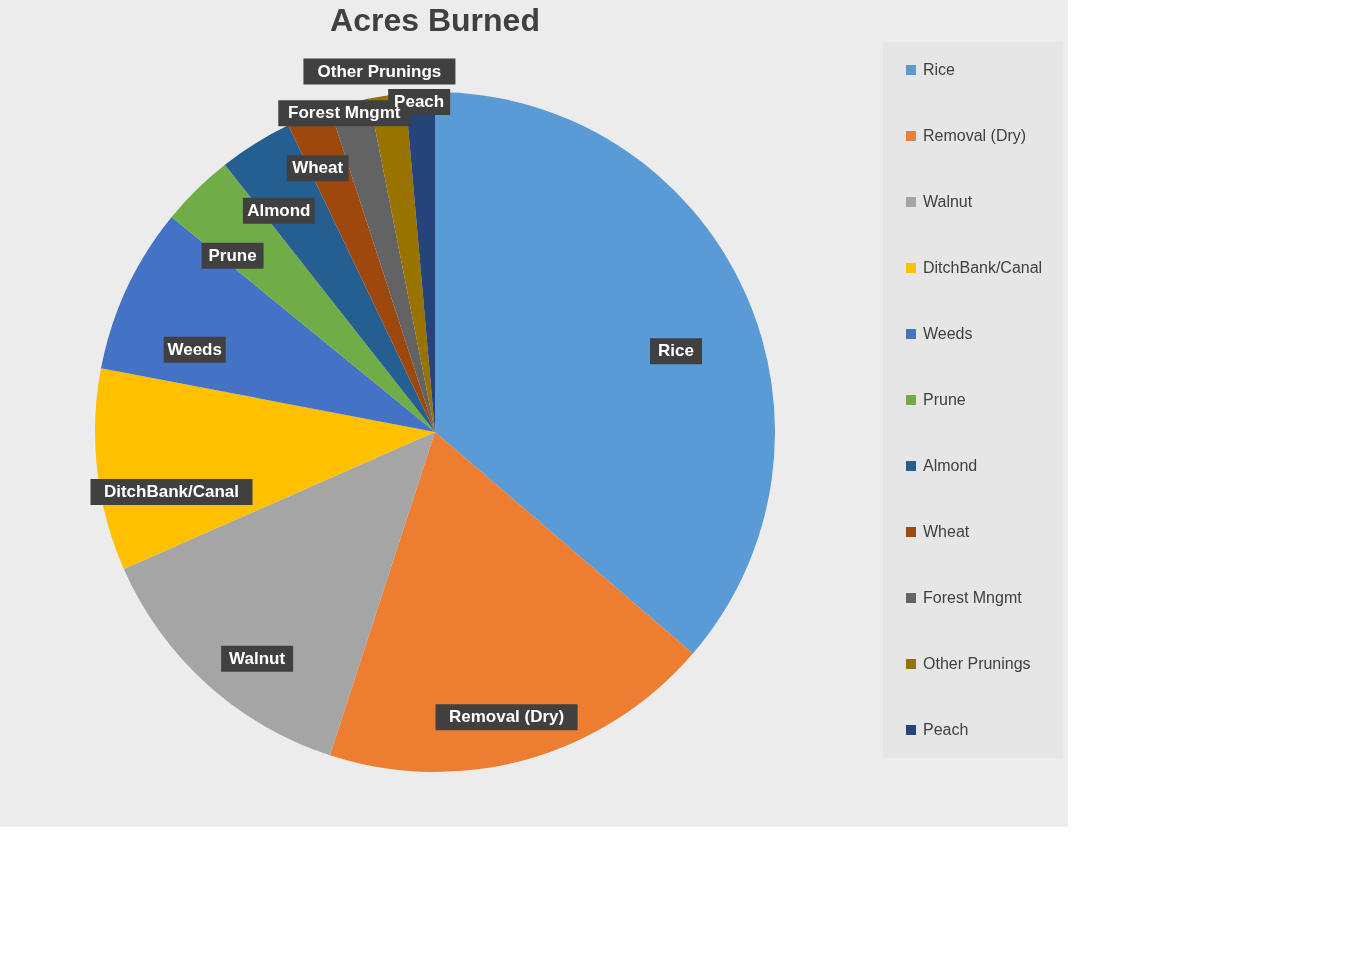 Image resolution: width=1351 pixels, height=957 pixels. I want to click on legend-label: Rice, so click(939, 69).